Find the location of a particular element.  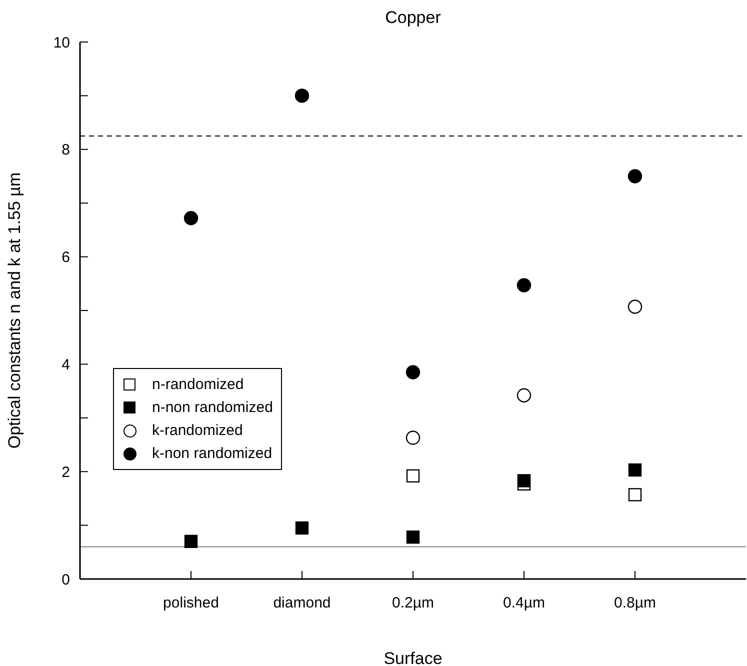

y-tick-label: 6 is located at coordinates (66, 257).